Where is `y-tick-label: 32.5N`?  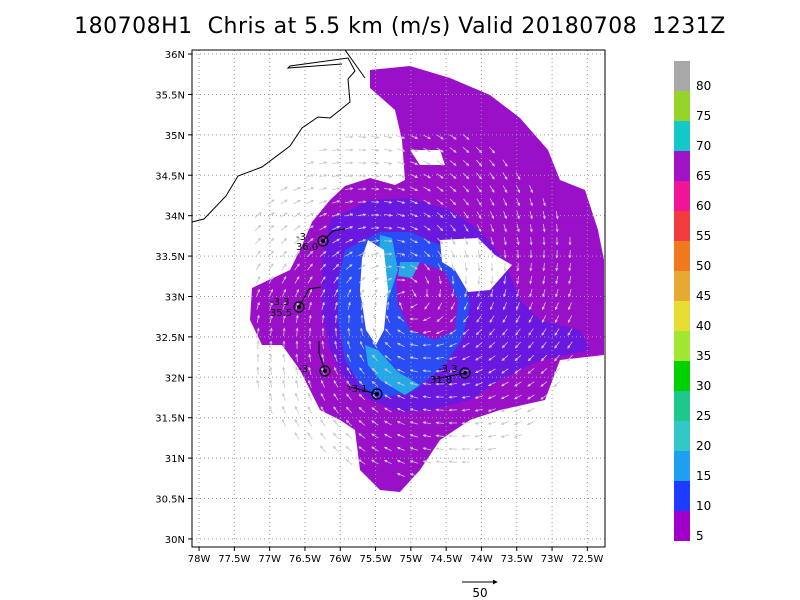
y-tick-label: 32.5N is located at coordinates (170, 338).